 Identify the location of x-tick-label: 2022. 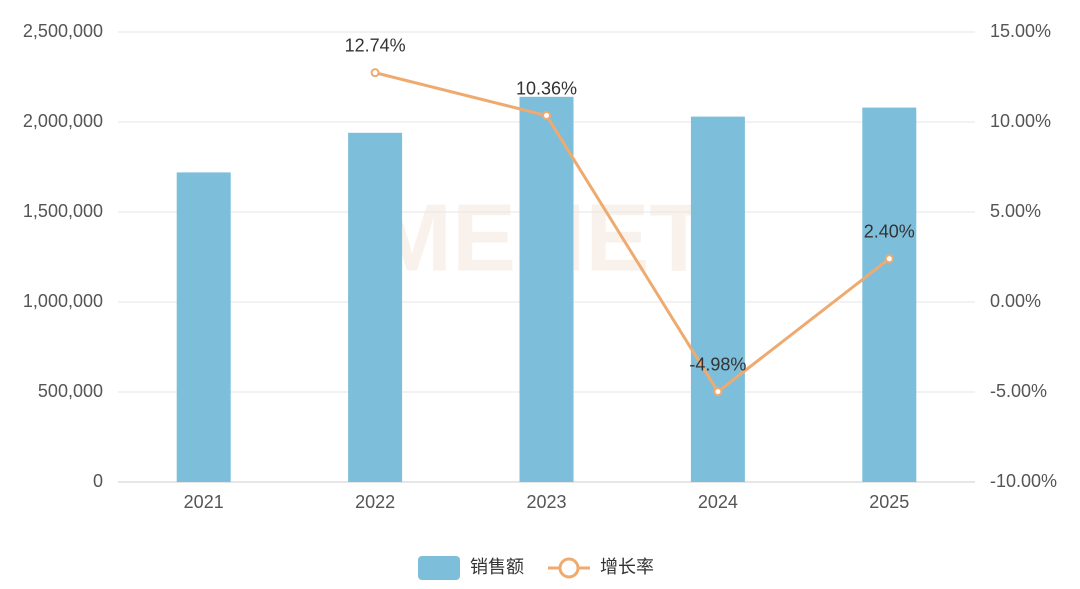
(375, 502).